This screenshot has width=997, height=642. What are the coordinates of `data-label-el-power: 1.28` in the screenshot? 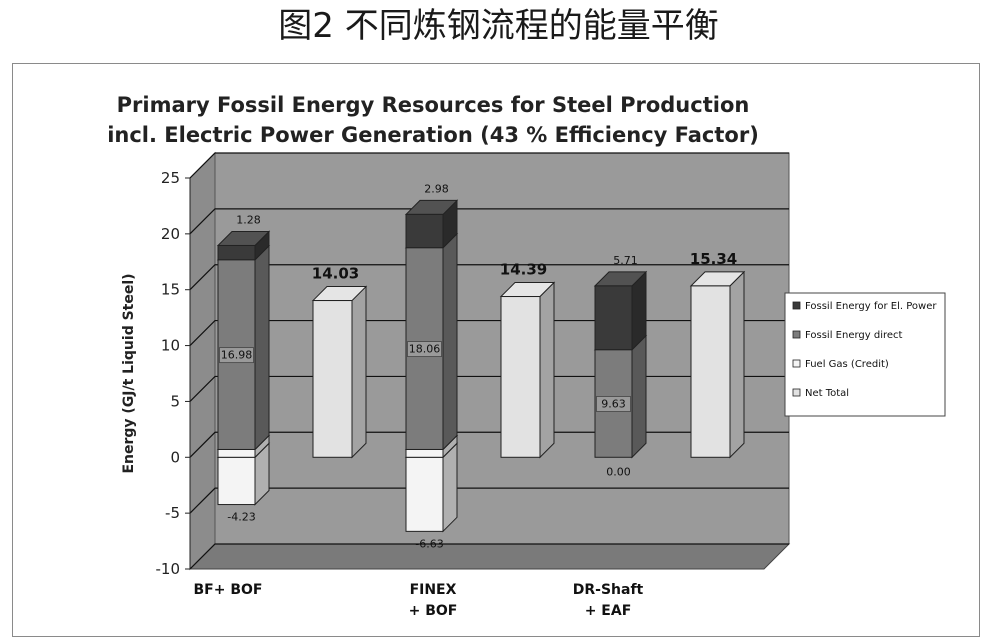 It's located at (248, 219).